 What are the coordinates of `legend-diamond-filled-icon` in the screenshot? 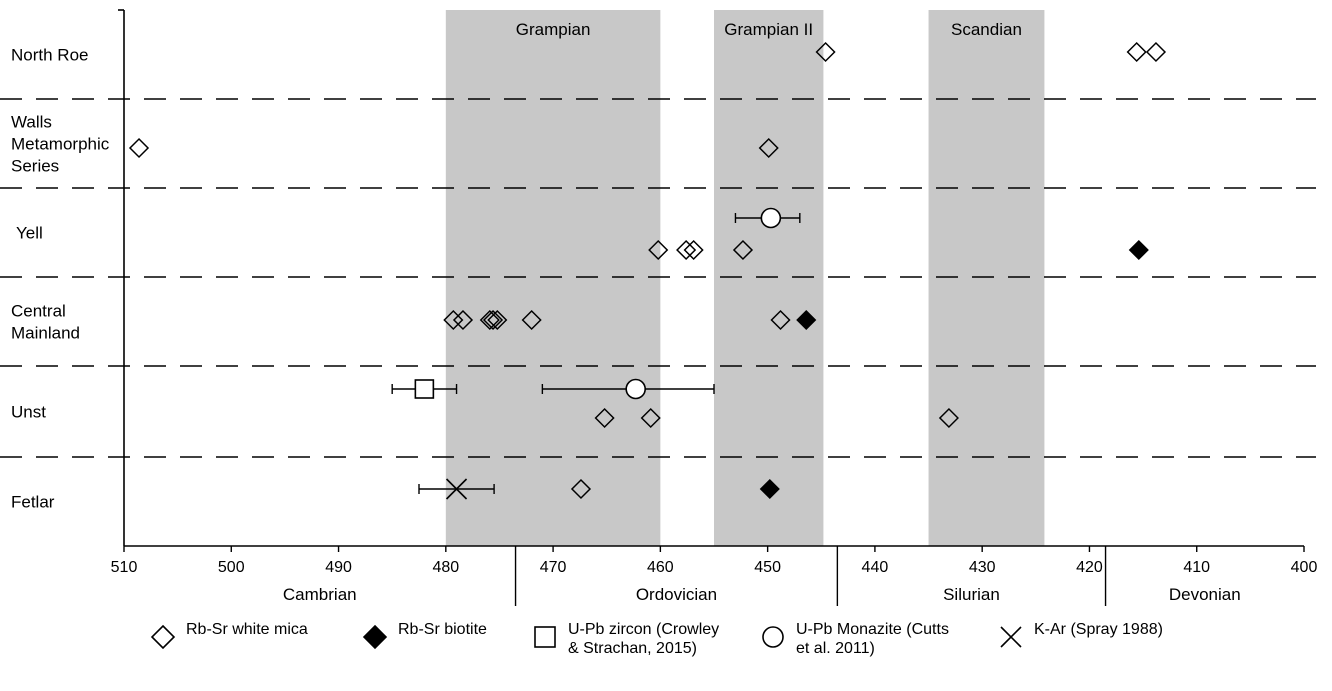 It's located at (375, 637).